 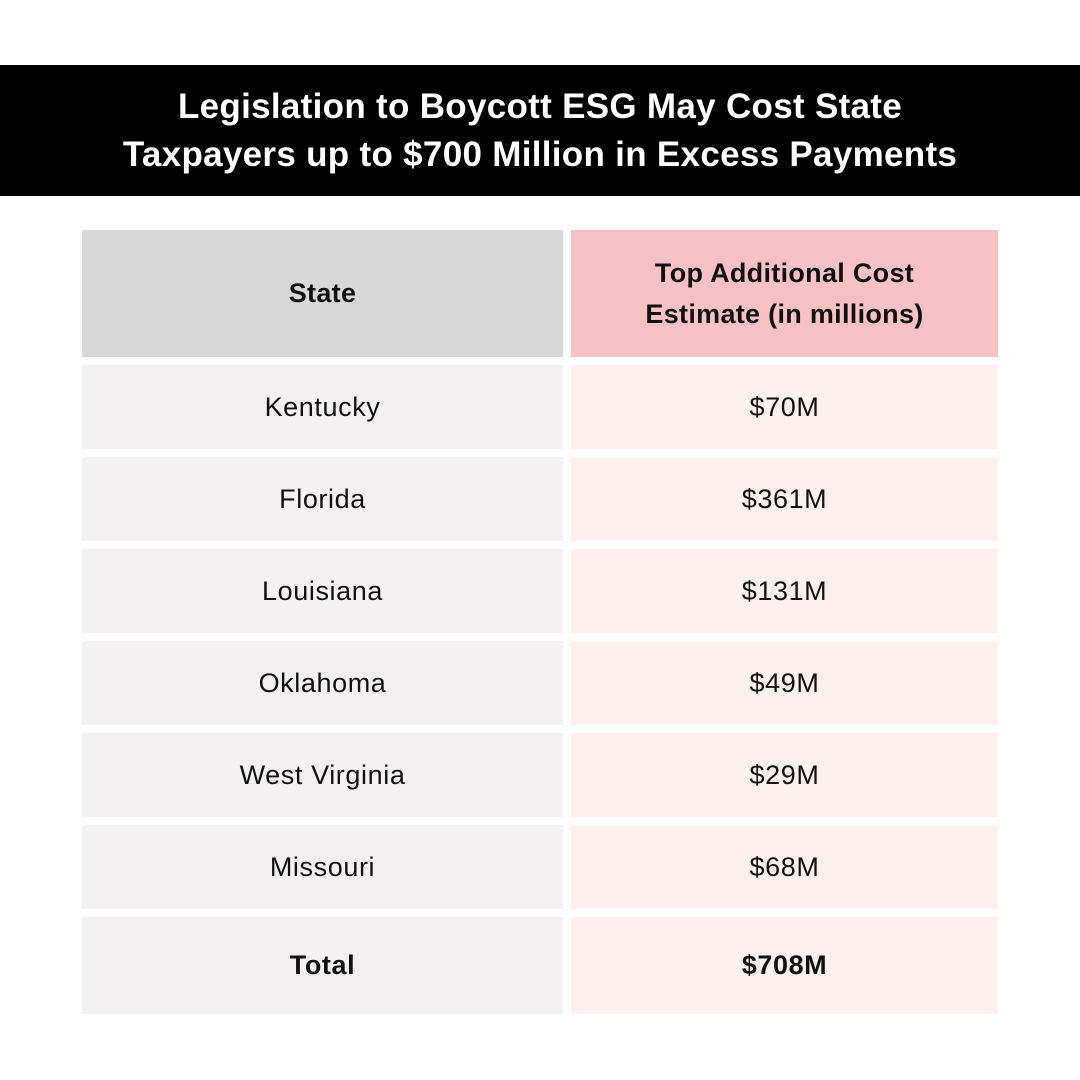 I want to click on total-cost: $708M, so click(x=784, y=965).